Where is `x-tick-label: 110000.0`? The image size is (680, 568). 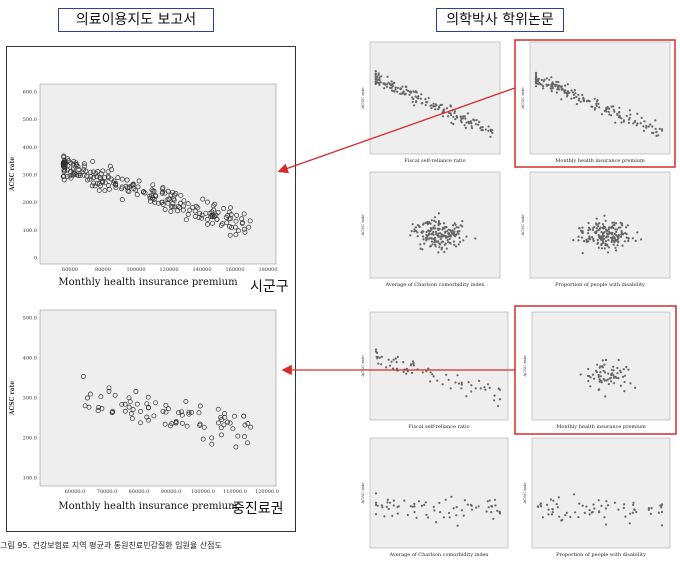
x-tick-label: 110000.0 is located at coordinates (235, 492).